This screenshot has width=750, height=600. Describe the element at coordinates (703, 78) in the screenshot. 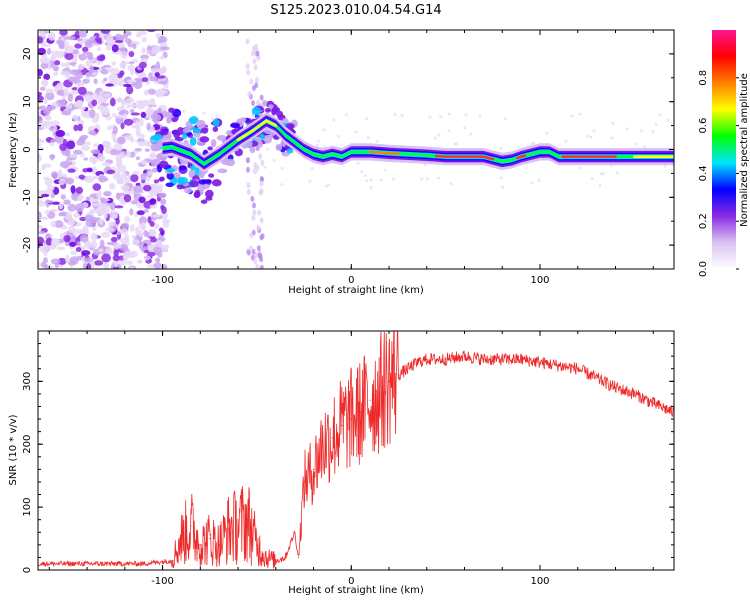

I see `colorbar-tick-label: 0.8` at that location.